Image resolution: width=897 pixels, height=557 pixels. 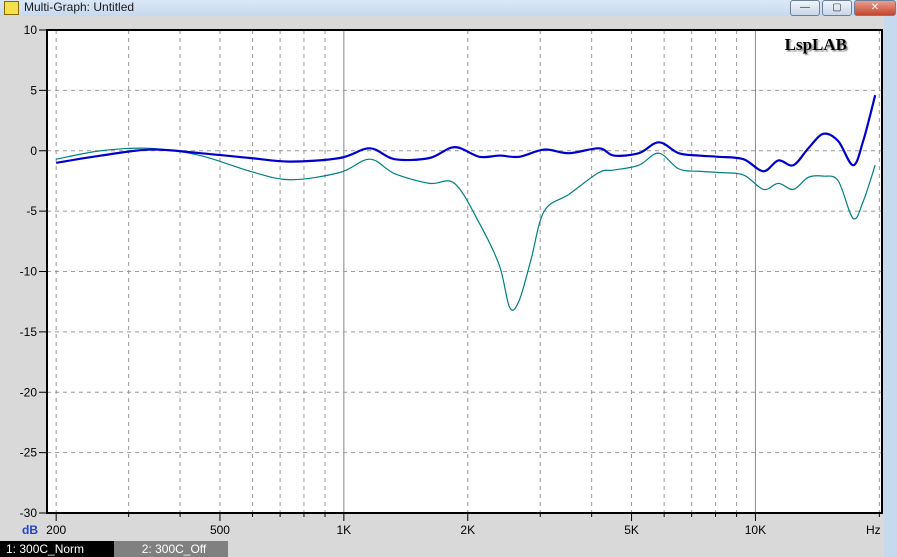 What do you see at coordinates (79, 7) in the screenshot?
I see `window-title: Multi-Graph: Untitled` at bounding box center [79, 7].